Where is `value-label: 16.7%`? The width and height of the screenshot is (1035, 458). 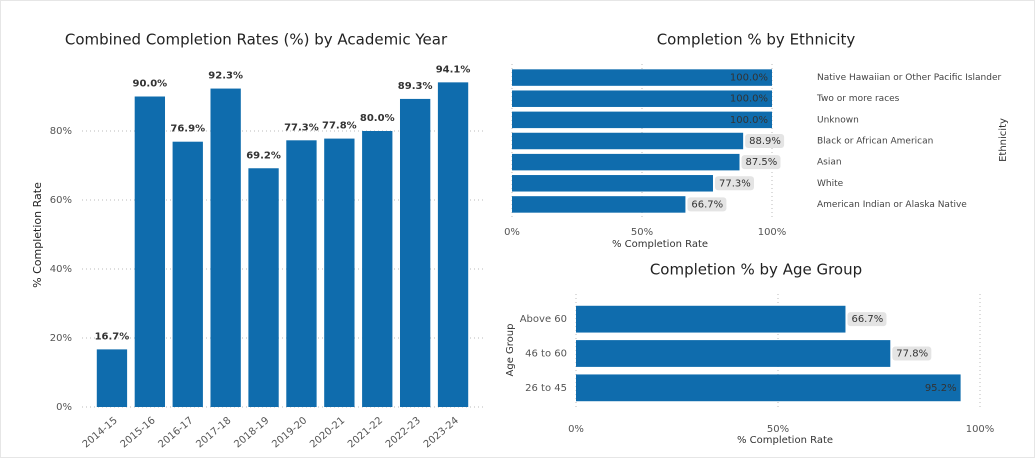
value-label: 16.7% is located at coordinates (112, 336).